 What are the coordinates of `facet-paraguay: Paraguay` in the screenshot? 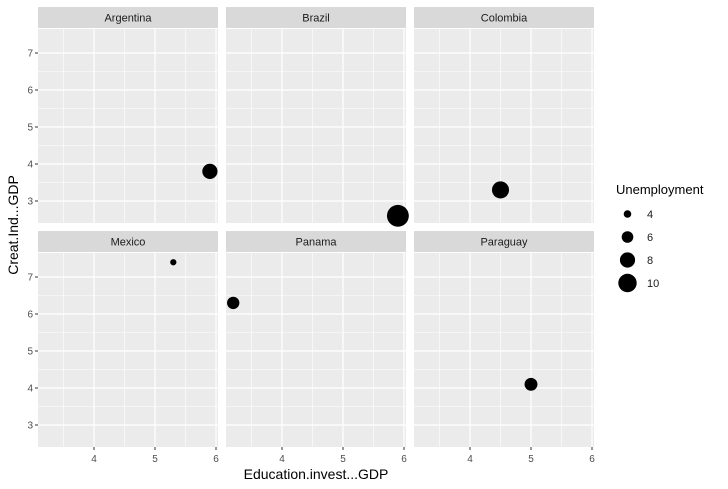 It's located at (504, 339).